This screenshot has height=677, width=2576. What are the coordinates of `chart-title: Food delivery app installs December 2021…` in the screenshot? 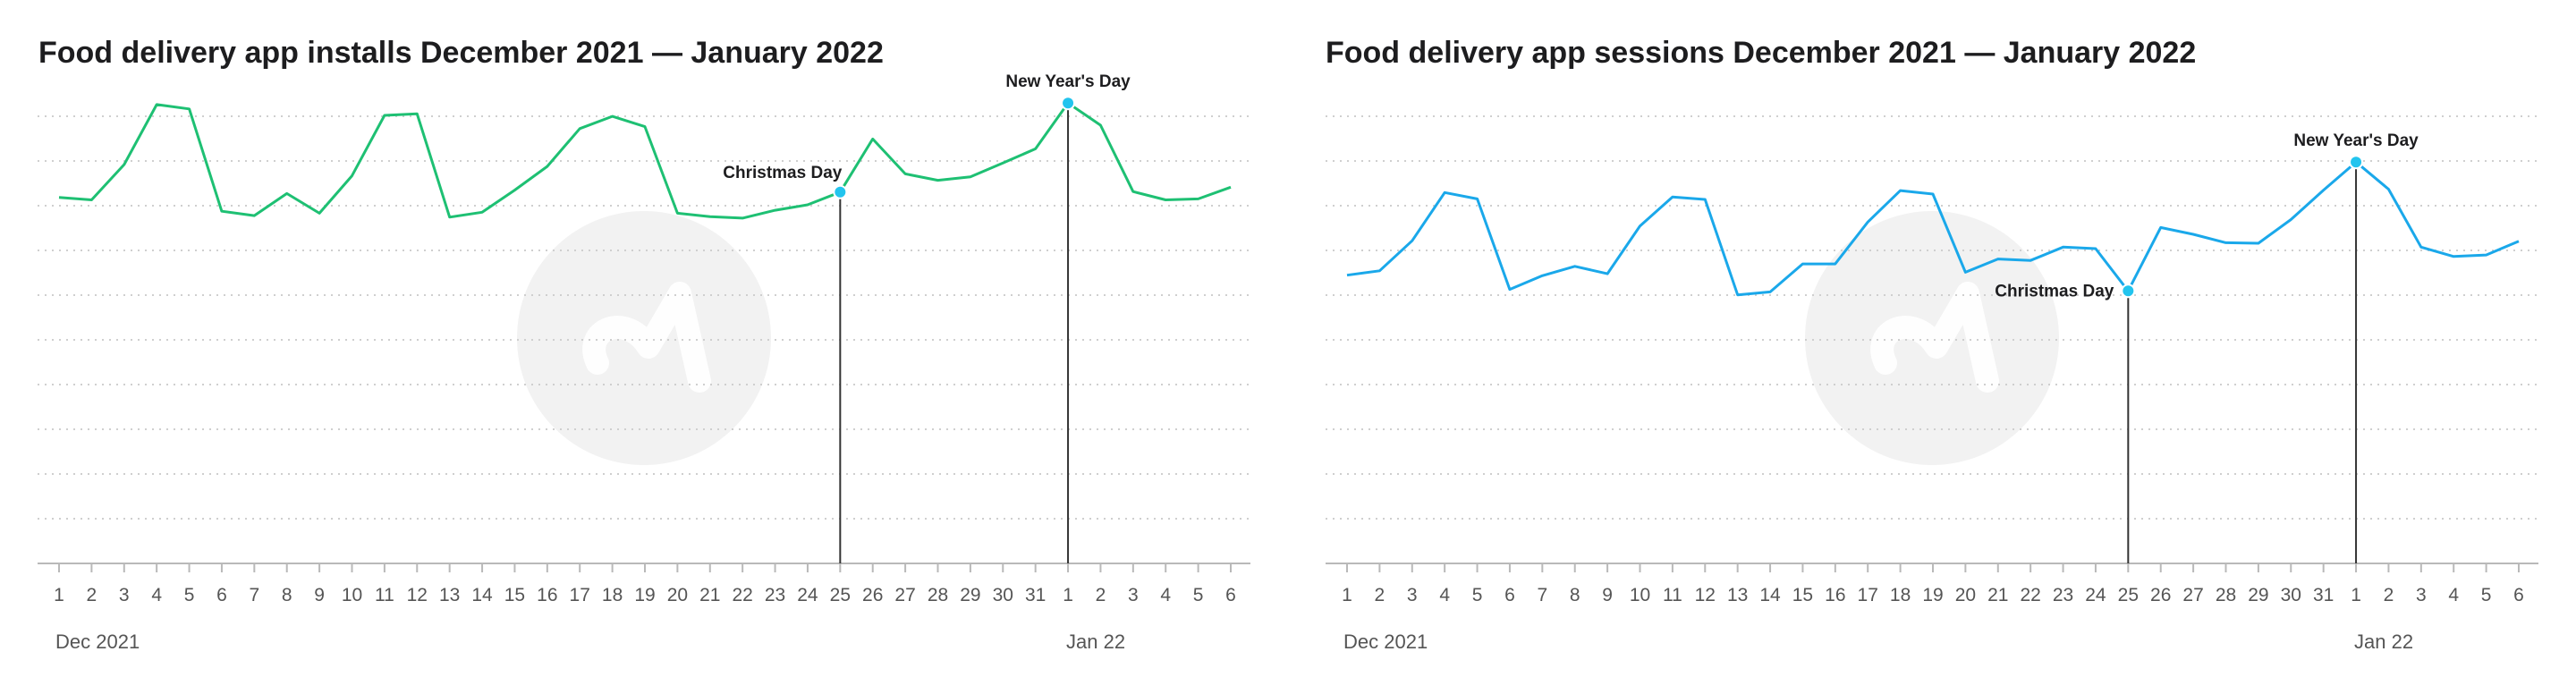 It's located at (461, 53).